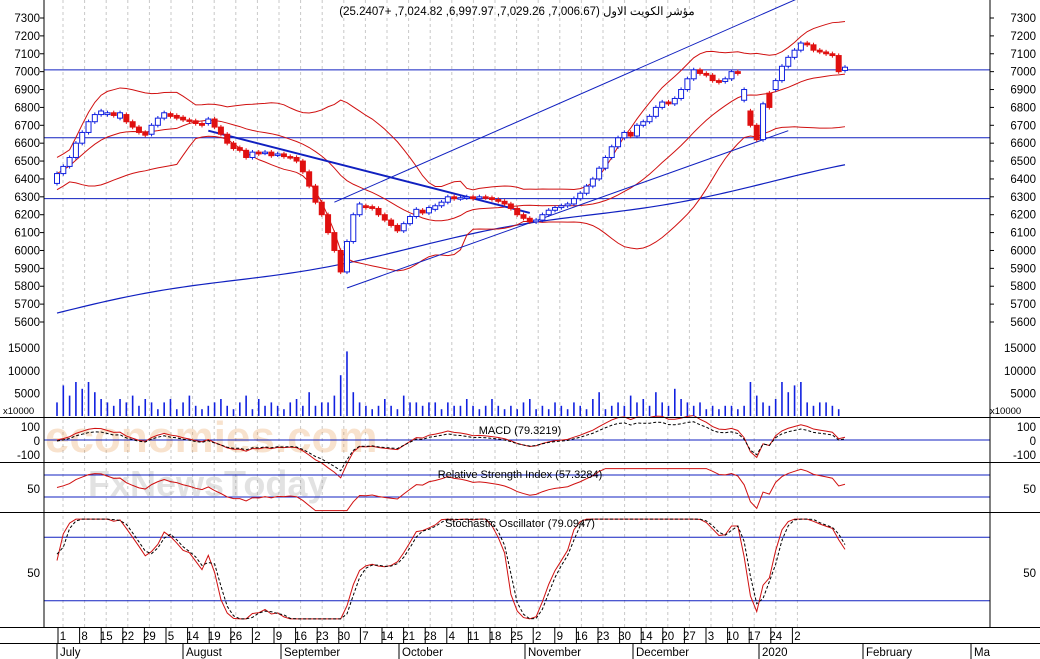 Image resolution: width=1040 pixels, height=659 pixels. What do you see at coordinates (27, 323) in the screenshot?
I see `price-tick-label-left: 5600` at bounding box center [27, 323].